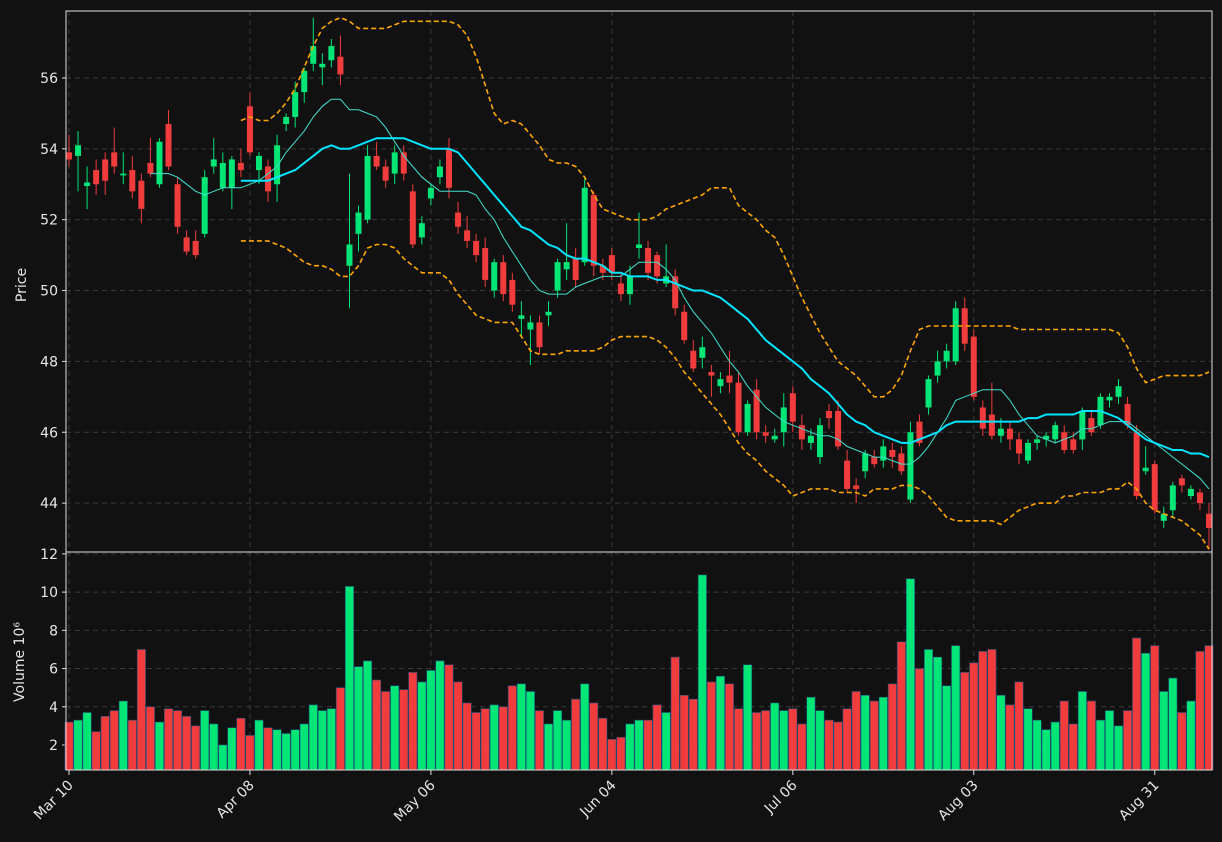 This screenshot has width=1222, height=842. I want to click on y-tick-label: 56, so click(49, 79).